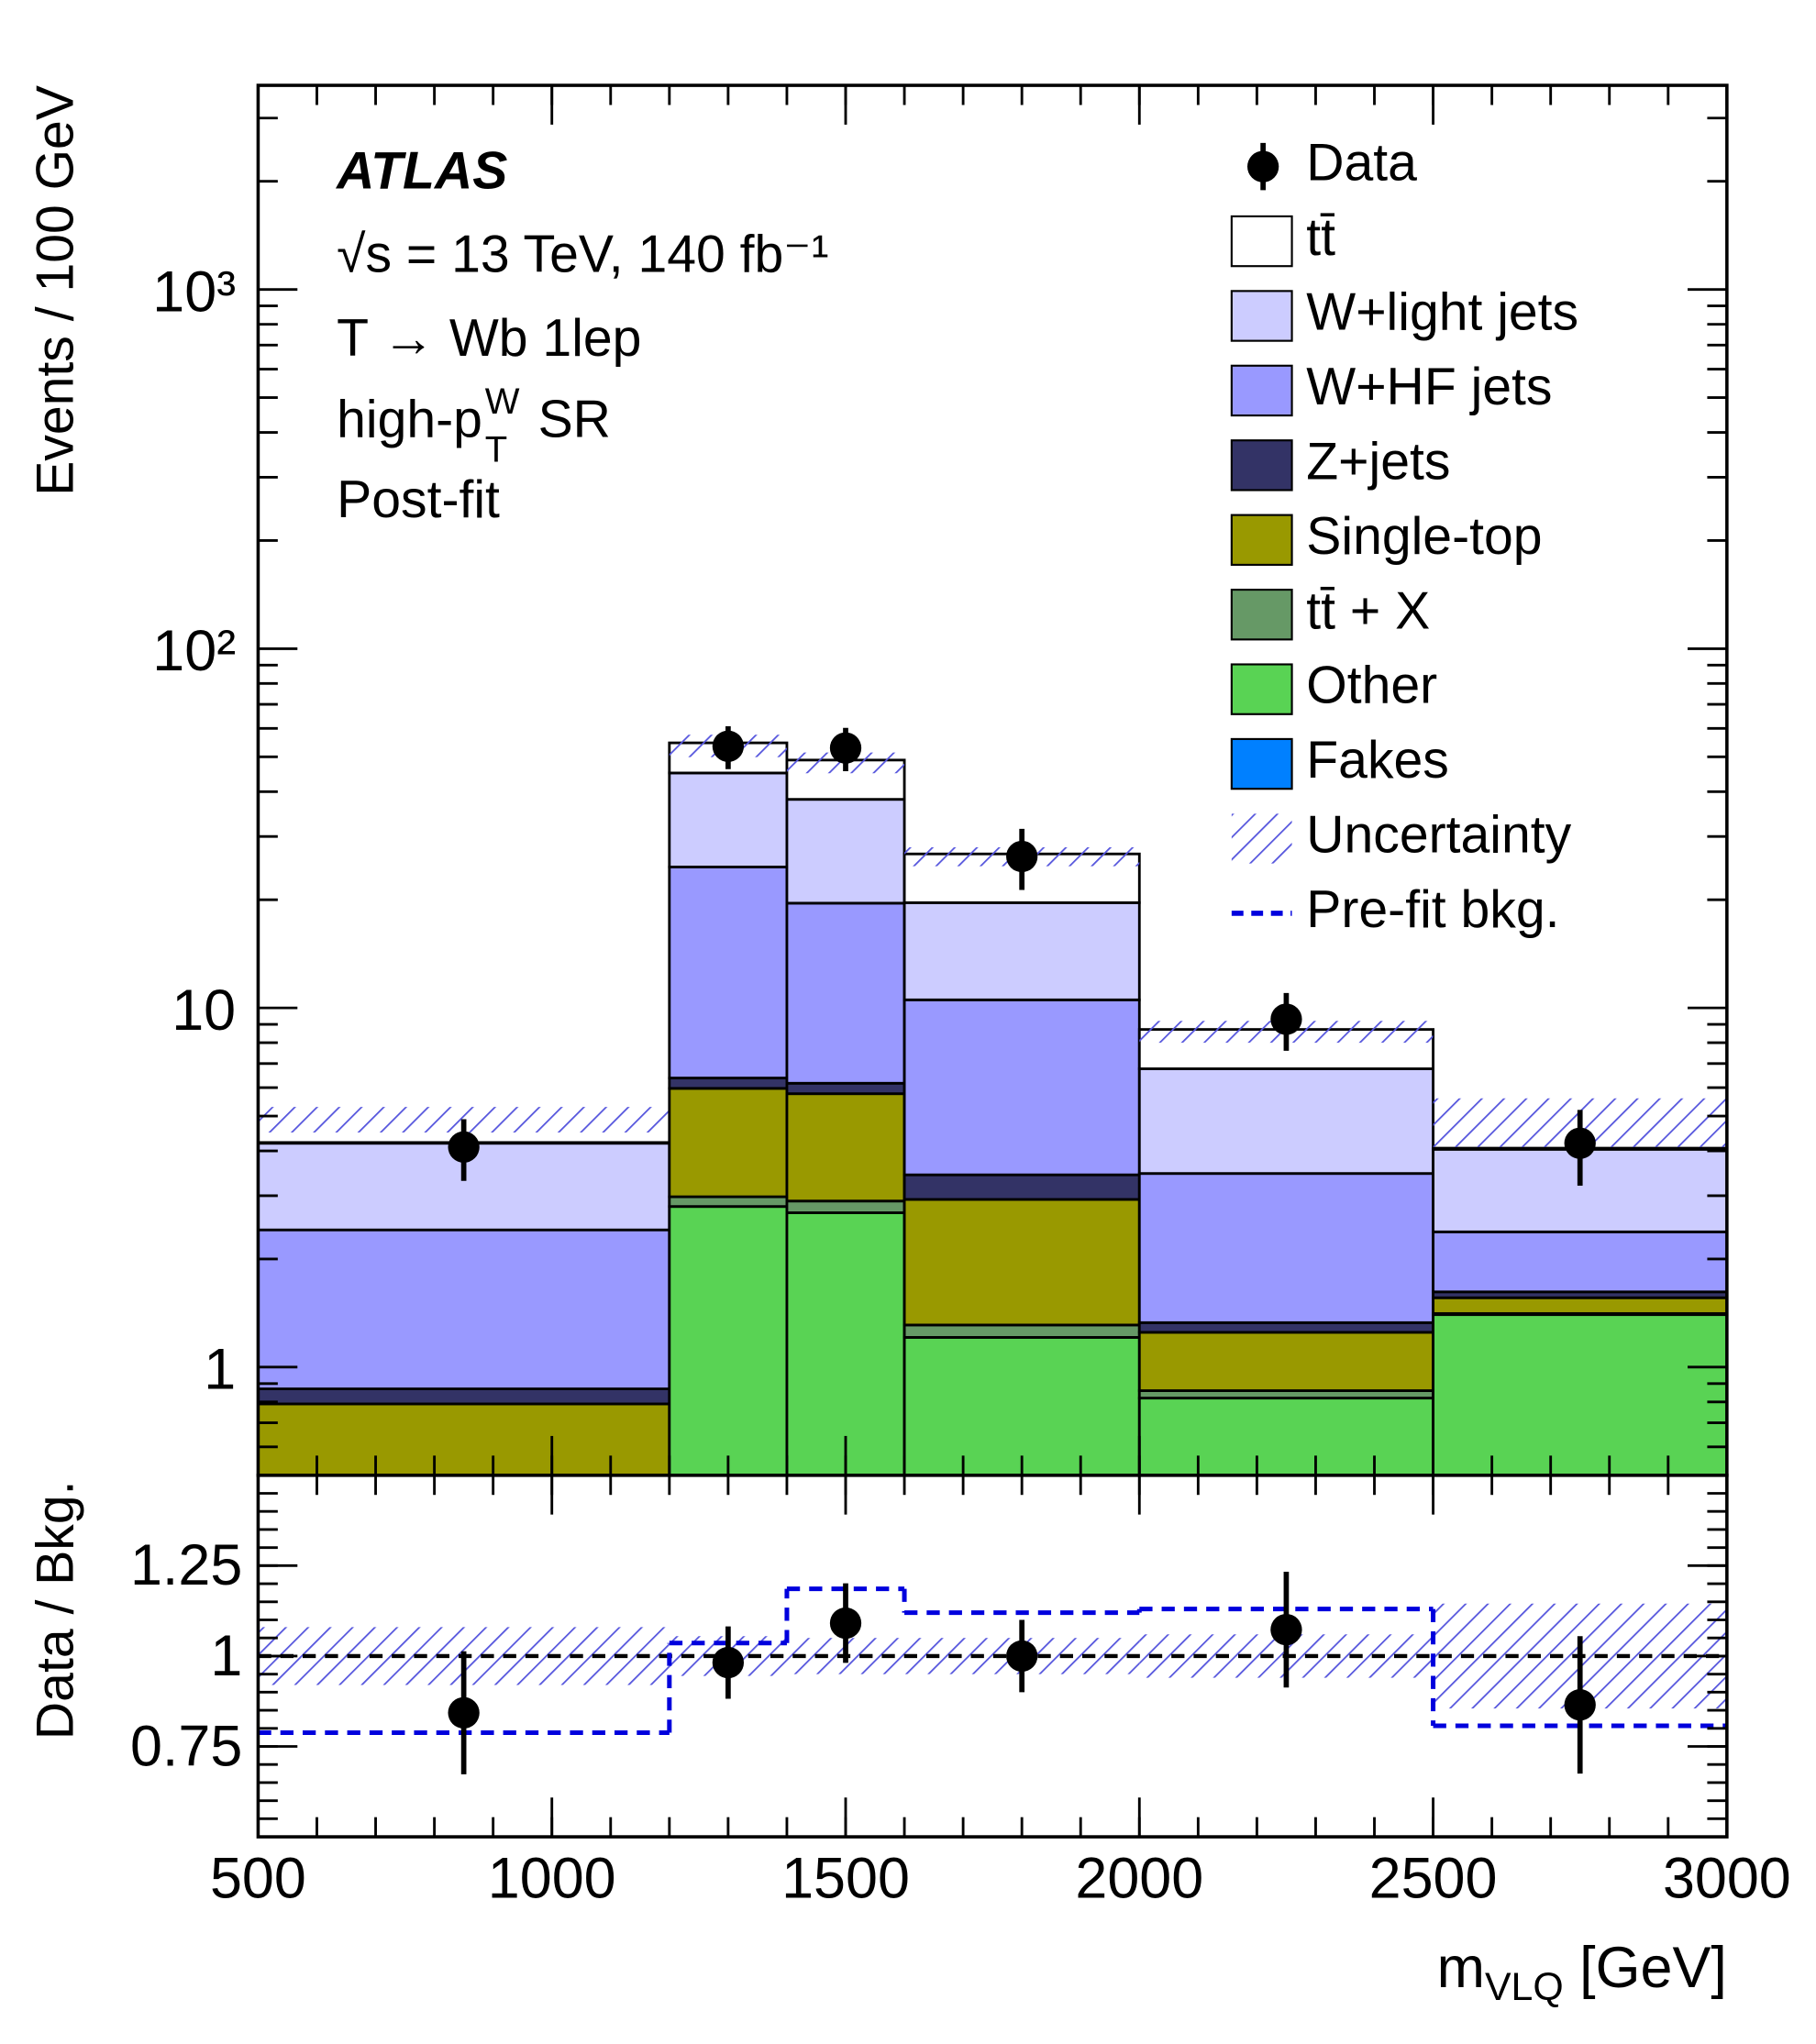 This screenshot has height=2044, width=1816. Describe the element at coordinates (1461, 1968) in the screenshot. I see `x-label-main: m` at that location.